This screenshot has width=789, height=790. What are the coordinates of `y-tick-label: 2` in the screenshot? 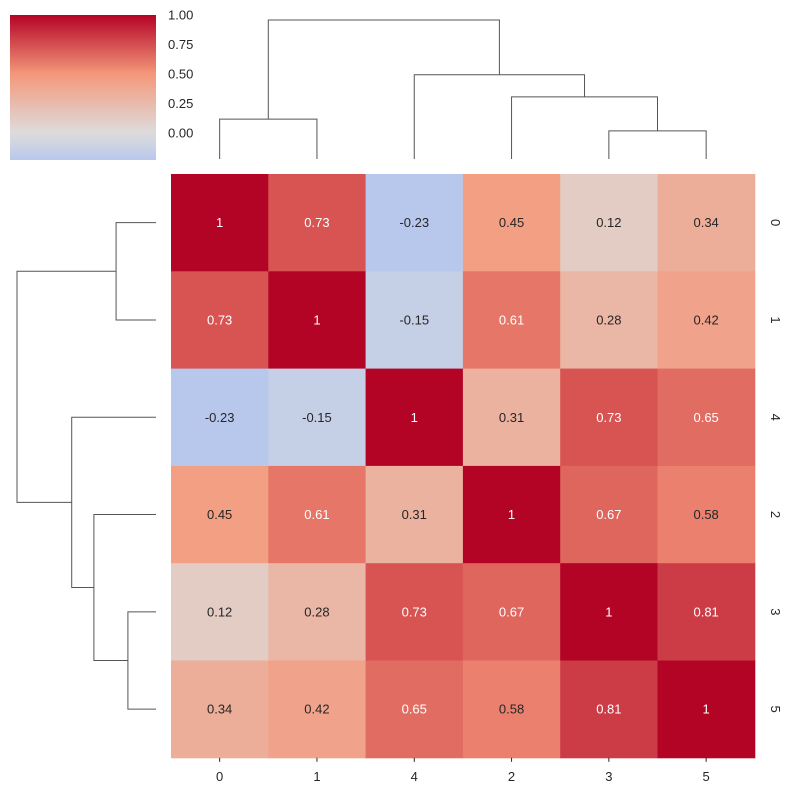 It's located at (775, 514).